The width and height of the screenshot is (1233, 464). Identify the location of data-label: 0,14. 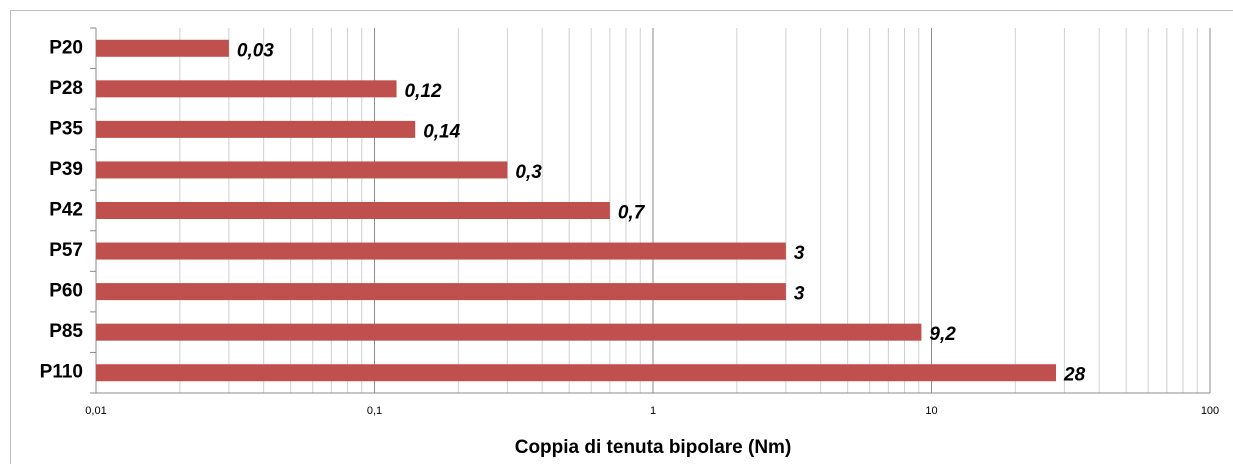
(441, 131).